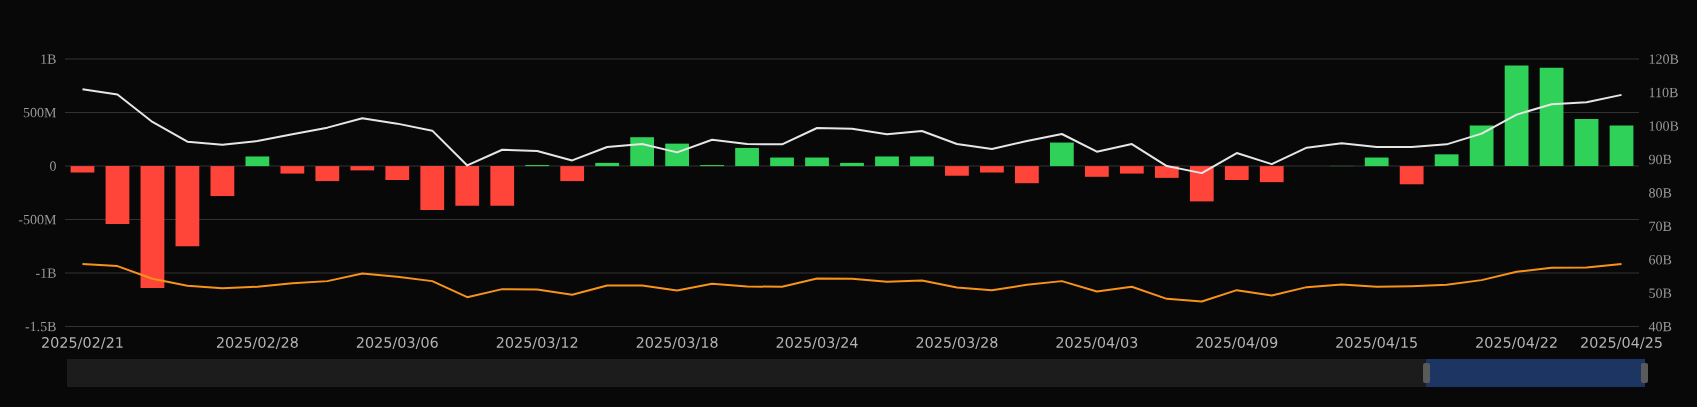 Image resolution: width=1697 pixels, height=407 pixels. I want to click on x-tick-label: 2025/03/28, so click(957, 343).